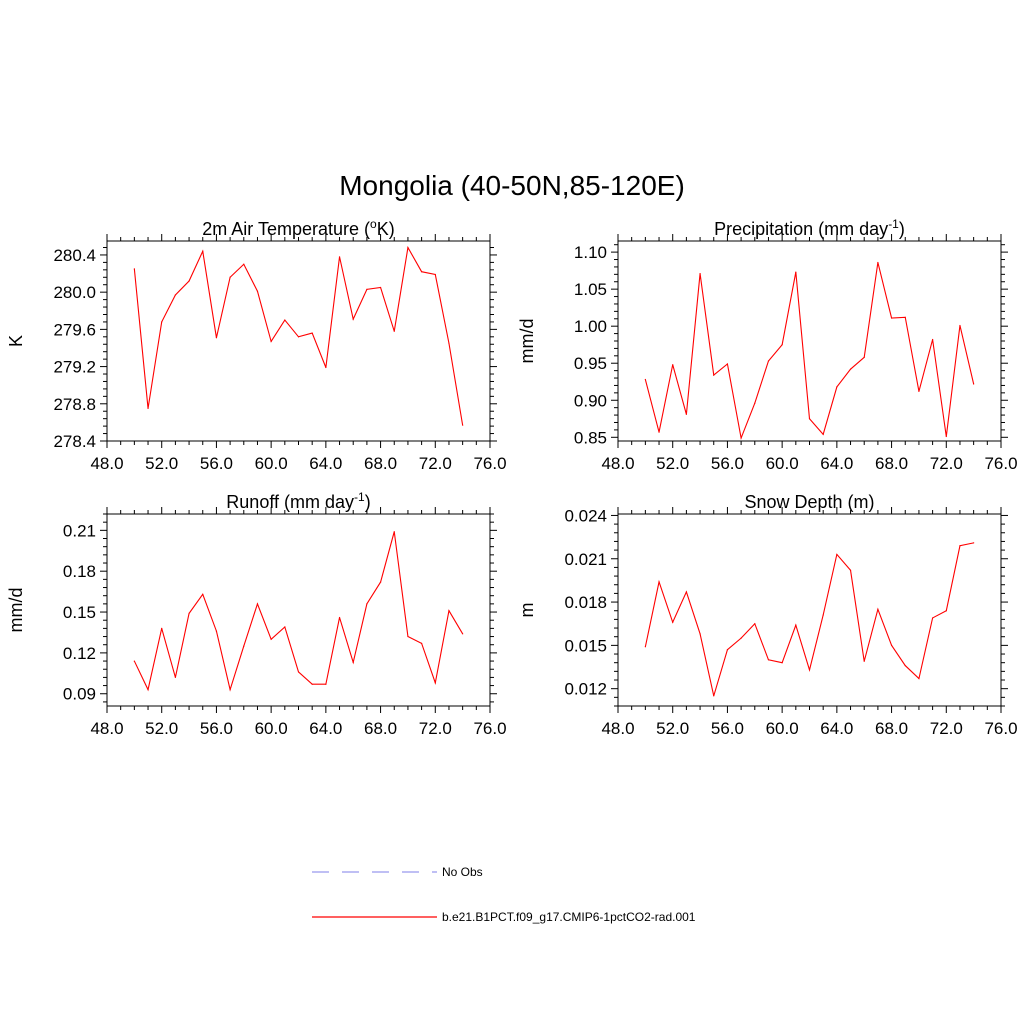 The height and width of the screenshot is (1024, 1024). I want to click on legend-entry: No Obs, so click(397, 872).